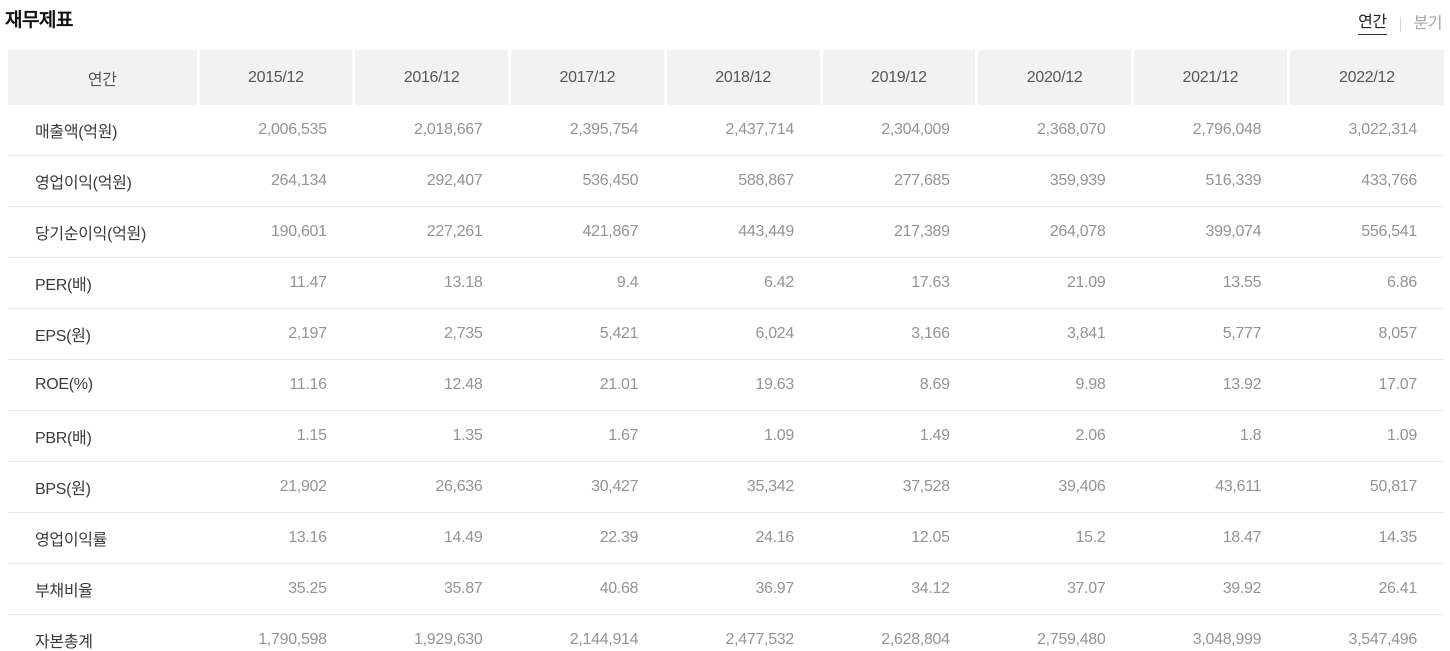  What do you see at coordinates (1054, 385) in the screenshot?
I see `cell-value: 9.98` at bounding box center [1054, 385].